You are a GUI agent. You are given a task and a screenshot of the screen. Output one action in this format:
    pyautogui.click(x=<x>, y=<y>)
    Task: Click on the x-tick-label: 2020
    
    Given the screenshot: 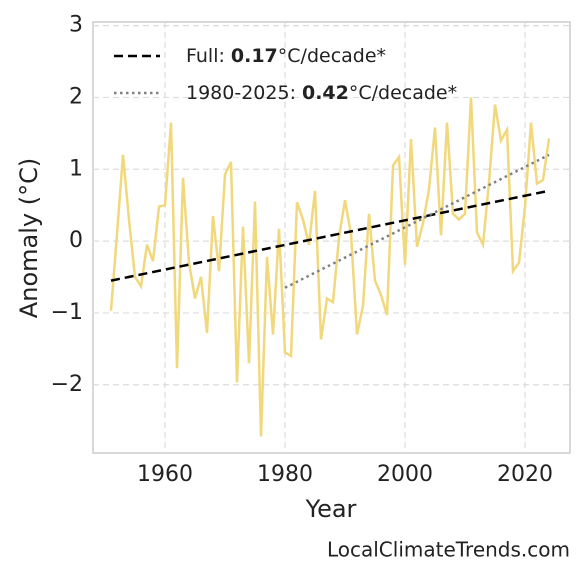 What is the action you would take?
    pyautogui.click(x=525, y=474)
    